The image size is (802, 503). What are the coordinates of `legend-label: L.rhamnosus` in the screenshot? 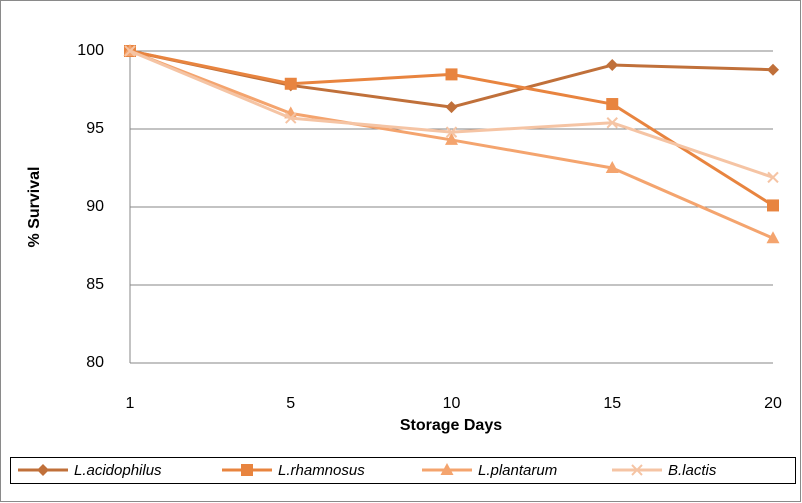 It's located at (321, 470).